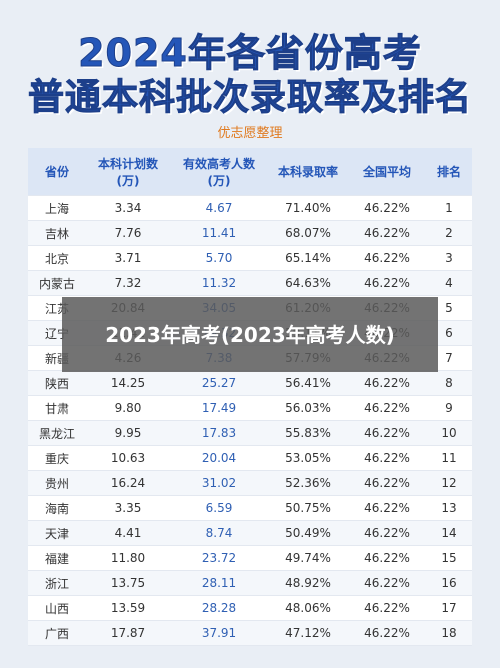  What do you see at coordinates (250, 133) in the screenshot?
I see `source: 优志愿整理` at bounding box center [250, 133].